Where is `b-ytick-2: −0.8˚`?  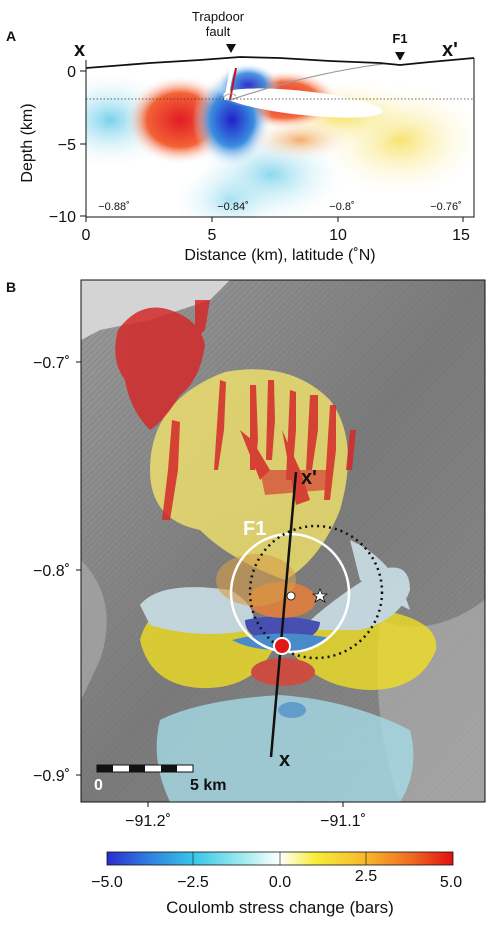
b-ytick-2: −0.8˚ is located at coordinates (51, 571).